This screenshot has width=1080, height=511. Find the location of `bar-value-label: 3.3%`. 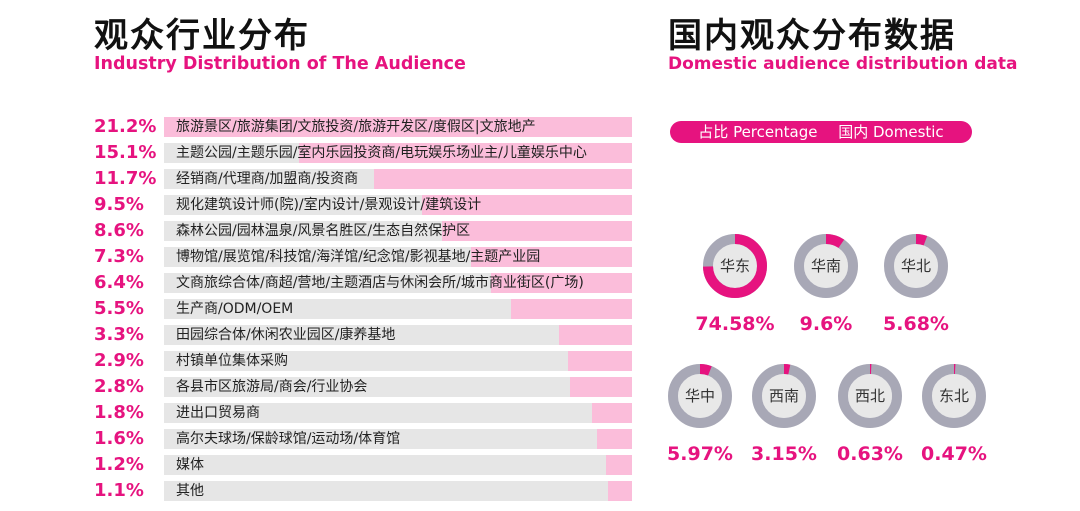

bar-value-label: 3.3% is located at coordinates (119, 334).